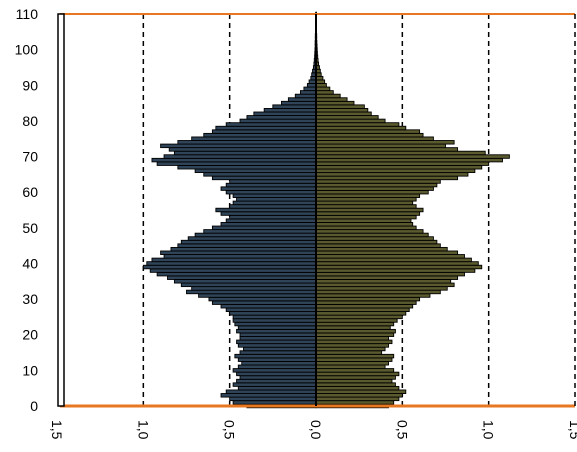 The height and width of the screenshot is (452, 577). Describe the element at coordinates (30, 157) in the screenshot. I see `y-tick-label: 70` at that location.